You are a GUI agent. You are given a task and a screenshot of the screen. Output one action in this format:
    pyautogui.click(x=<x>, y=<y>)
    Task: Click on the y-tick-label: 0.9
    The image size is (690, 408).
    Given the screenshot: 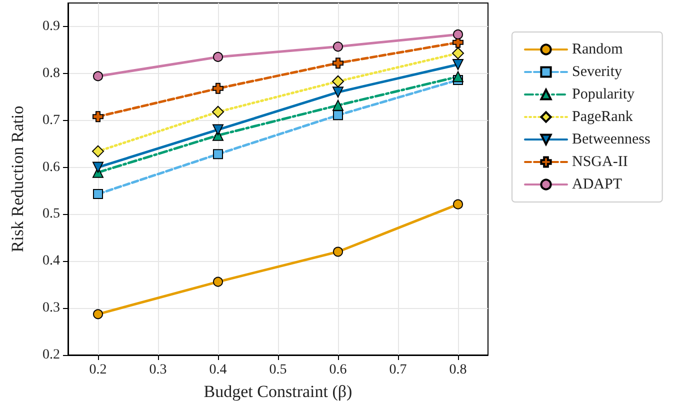 What is the action you would take?
    pyautogui.click(x=51, y=26)
    